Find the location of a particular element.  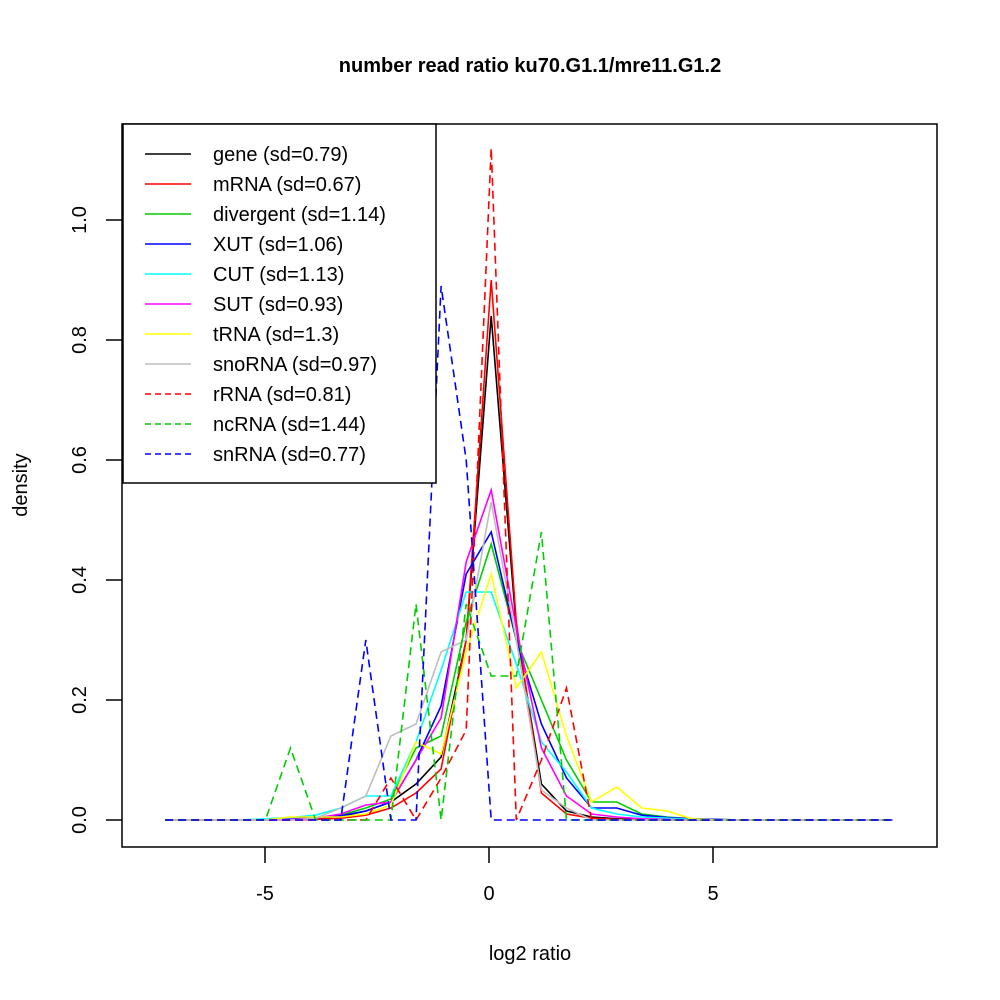

x-axis: -5 0 5 is located at coordinates (487, 875).